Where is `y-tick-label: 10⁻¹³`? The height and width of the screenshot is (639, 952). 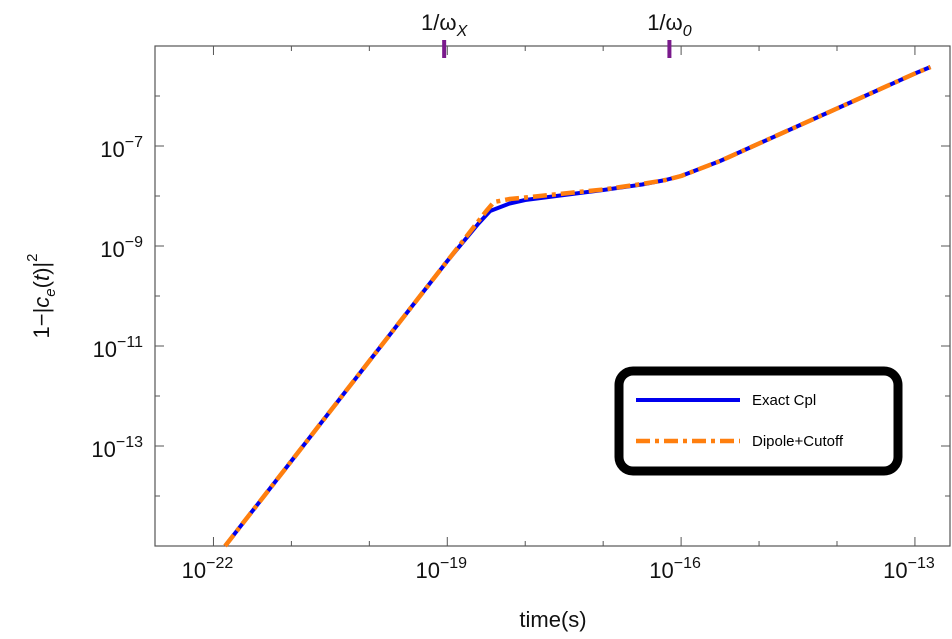
y-tick-label: 10⁻¹³ is located at coordinates (117, 448).